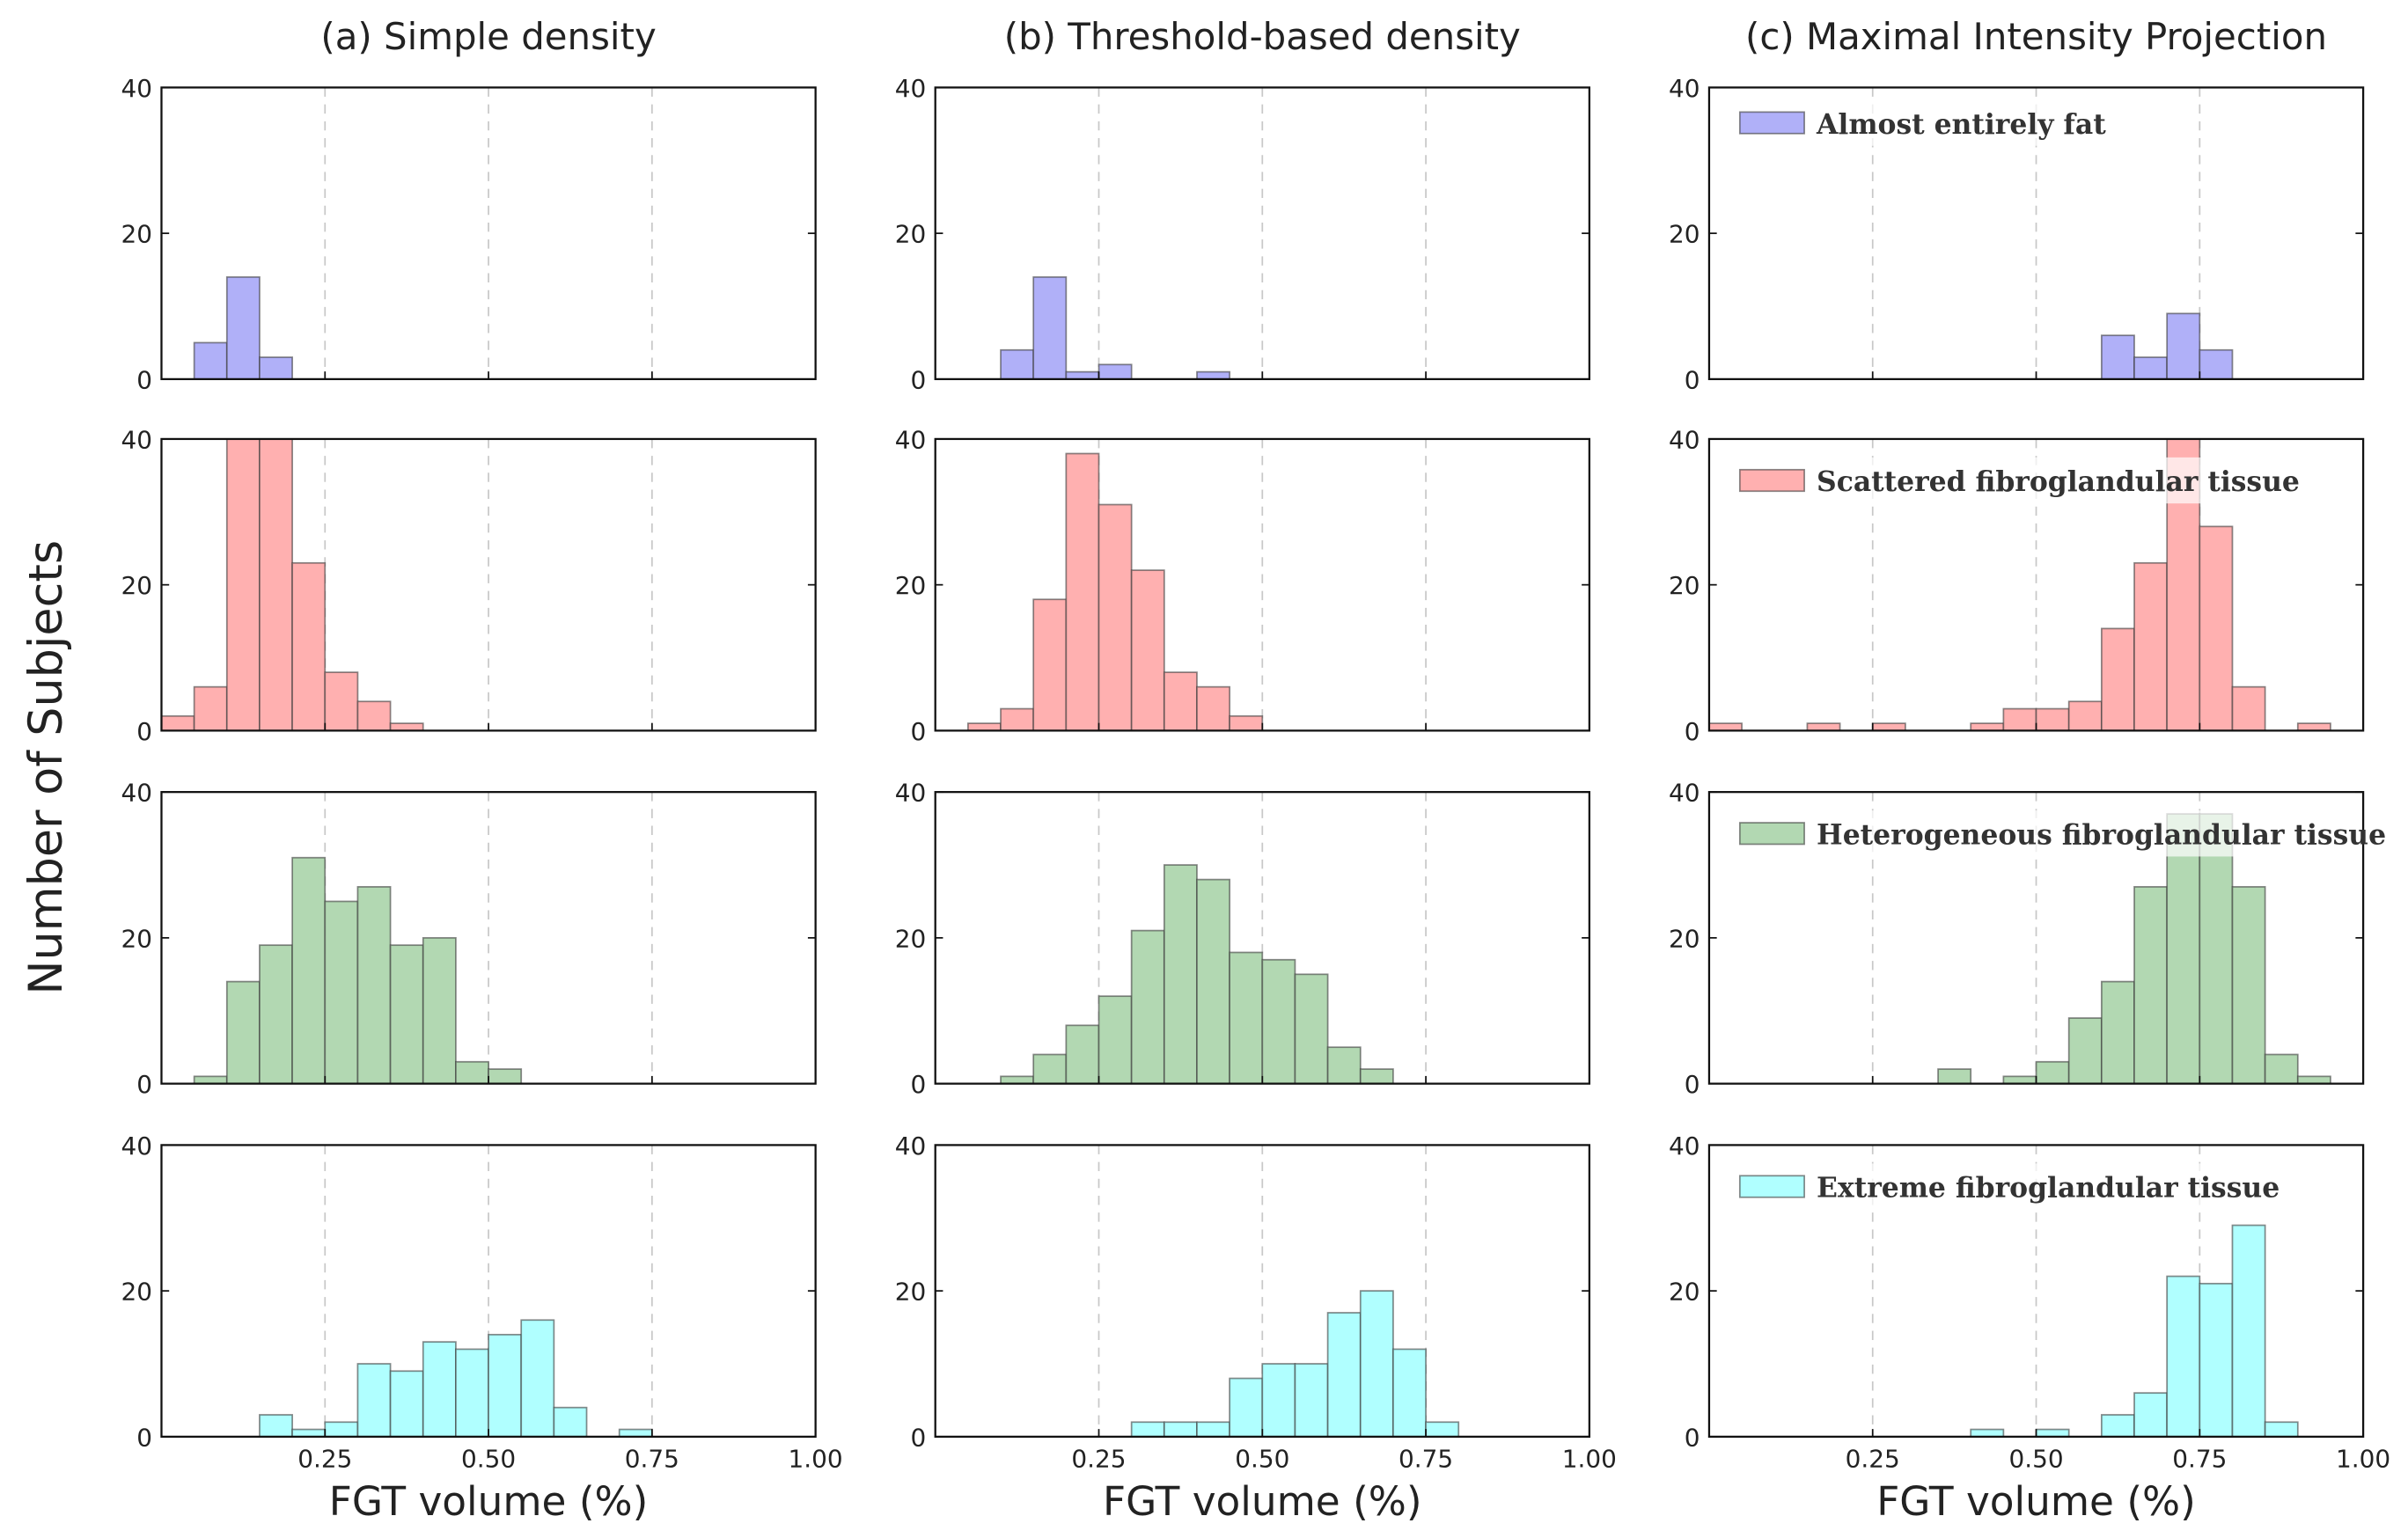 The image size is (2408, 1538). I want to click on panel-1-2: 0 20 40, so click(1243, 939).